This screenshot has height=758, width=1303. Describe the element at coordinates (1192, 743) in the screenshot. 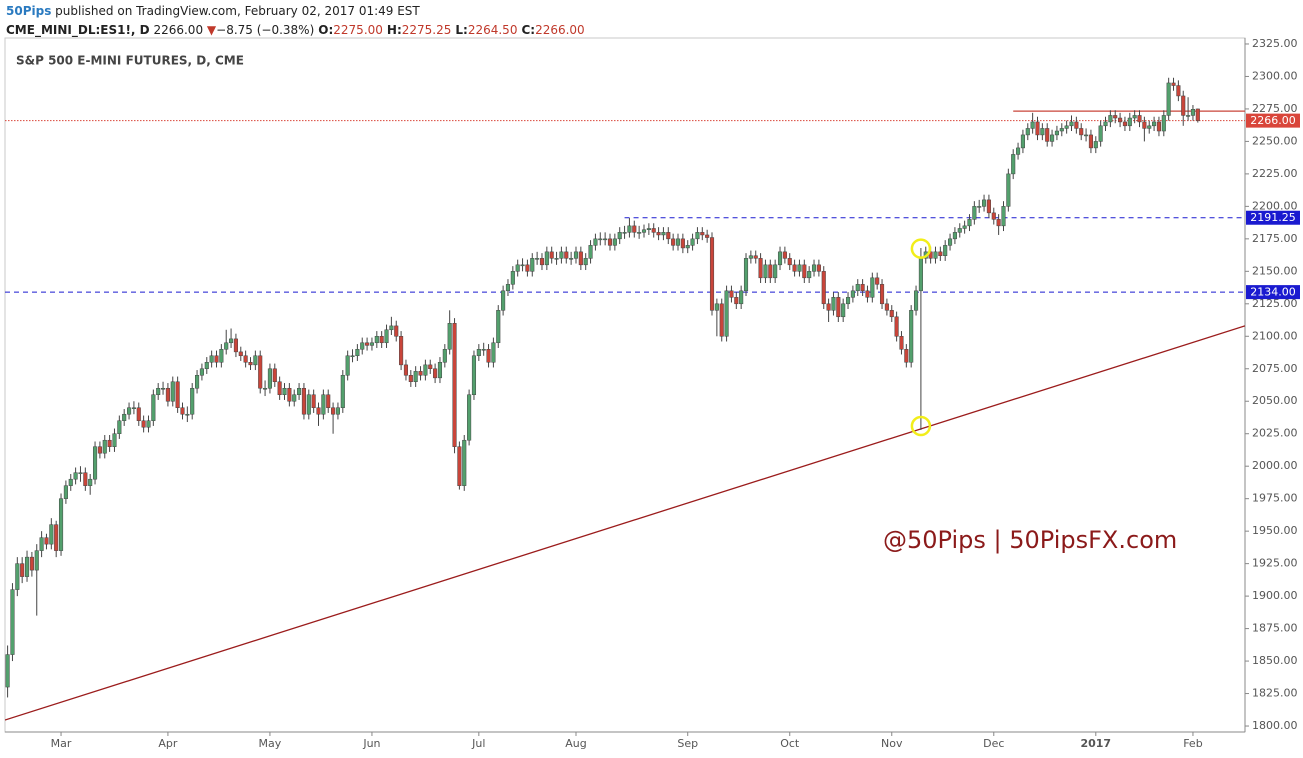

I see `x-tick-label: Feb` at that location.